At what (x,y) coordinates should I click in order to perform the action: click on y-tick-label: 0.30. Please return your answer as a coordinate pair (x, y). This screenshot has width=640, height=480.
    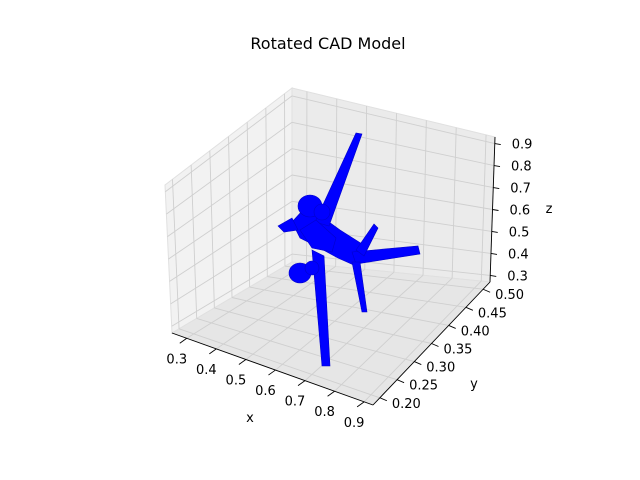
    Looking at the image, I should click on (440, 368).